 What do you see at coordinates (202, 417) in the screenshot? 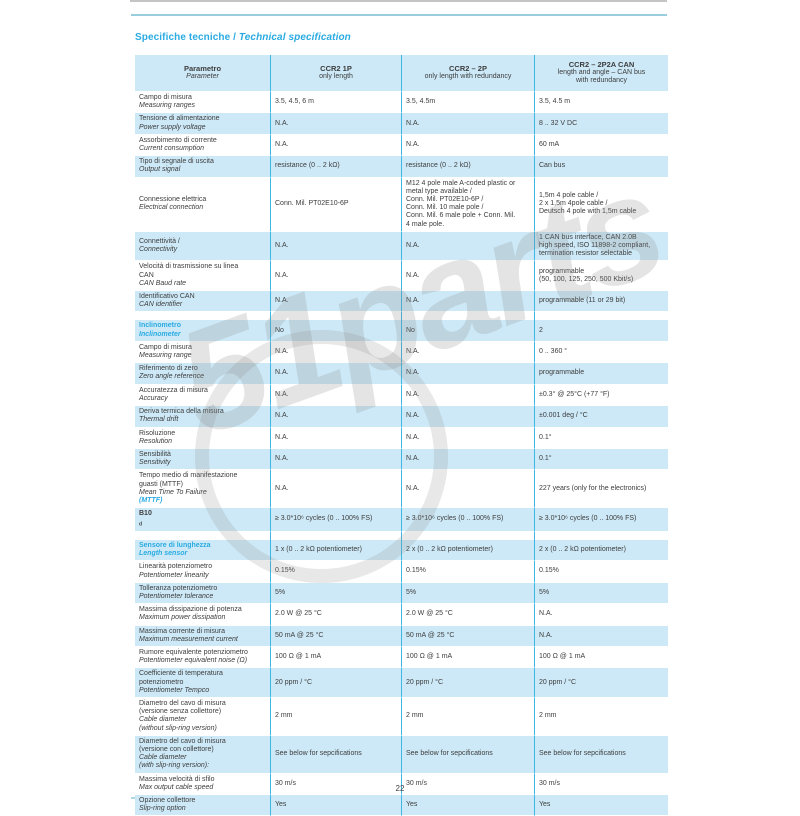
I see `parameter-cell: Deriva termica della misura Thermal drift` at bounding box center [202, 417].